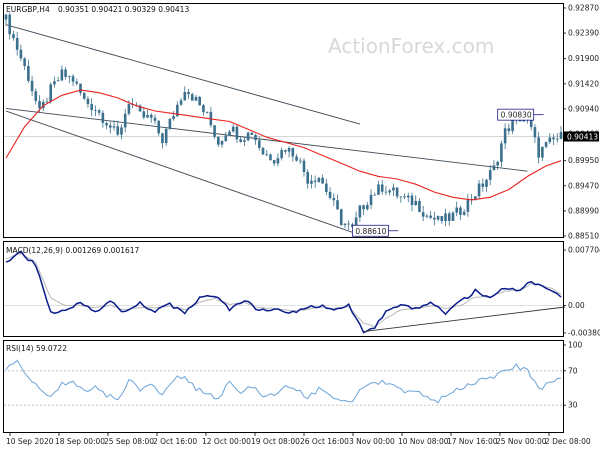  I want to click on annotation-box, so click(516, 114).